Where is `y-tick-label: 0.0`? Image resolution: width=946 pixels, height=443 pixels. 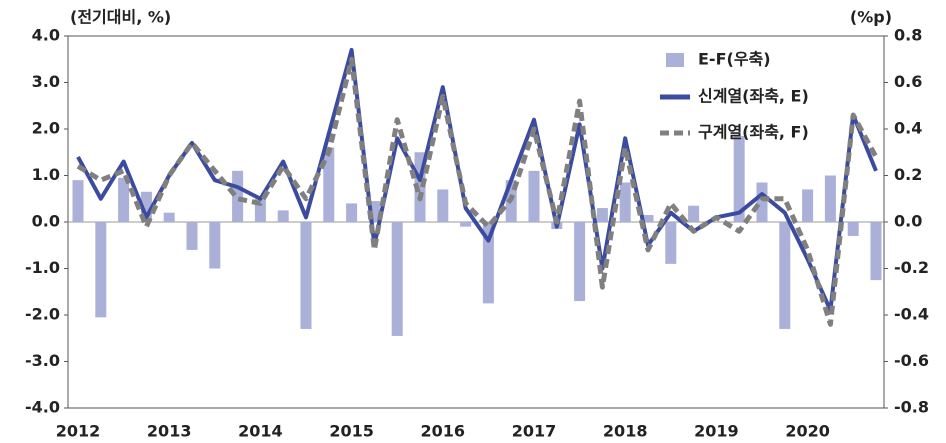
y-tick-label: 0.0 is located at coordinates (46, 221).